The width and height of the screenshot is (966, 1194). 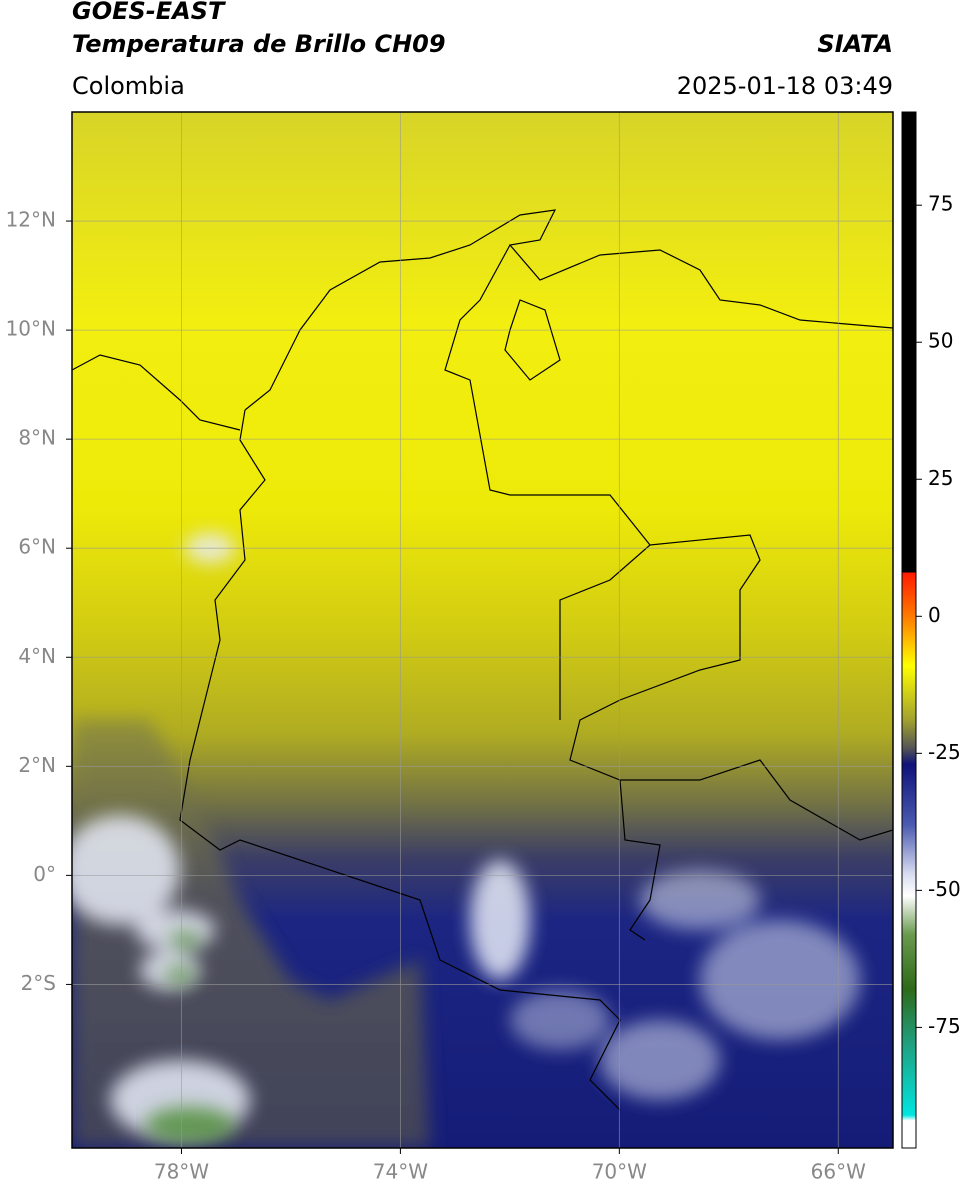 I want to click on lon-tick-label: 70°W, so click(x=619, y=1172).